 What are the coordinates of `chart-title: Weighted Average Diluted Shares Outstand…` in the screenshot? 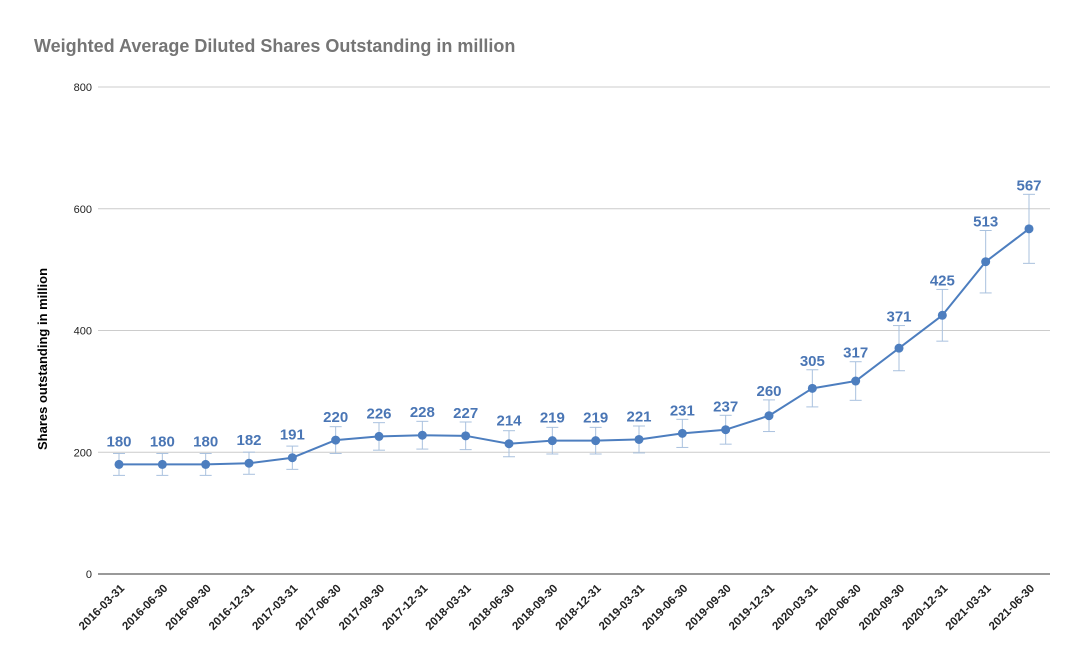 It's located at (274, 46).